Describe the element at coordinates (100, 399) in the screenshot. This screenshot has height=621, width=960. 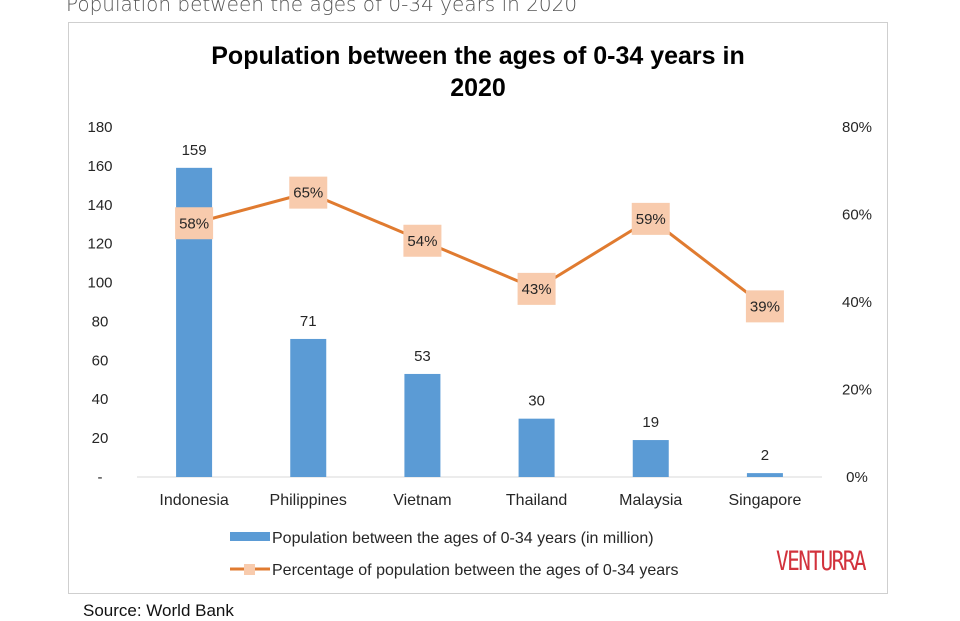
I see `left-axis-tick-label: 40` at that location.